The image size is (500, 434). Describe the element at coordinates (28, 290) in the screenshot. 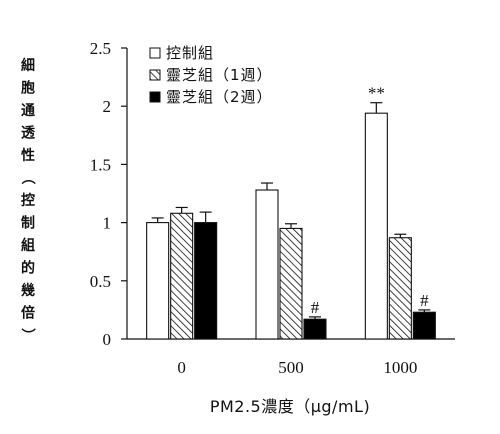

I see `y-label-char: 幾` at that location.